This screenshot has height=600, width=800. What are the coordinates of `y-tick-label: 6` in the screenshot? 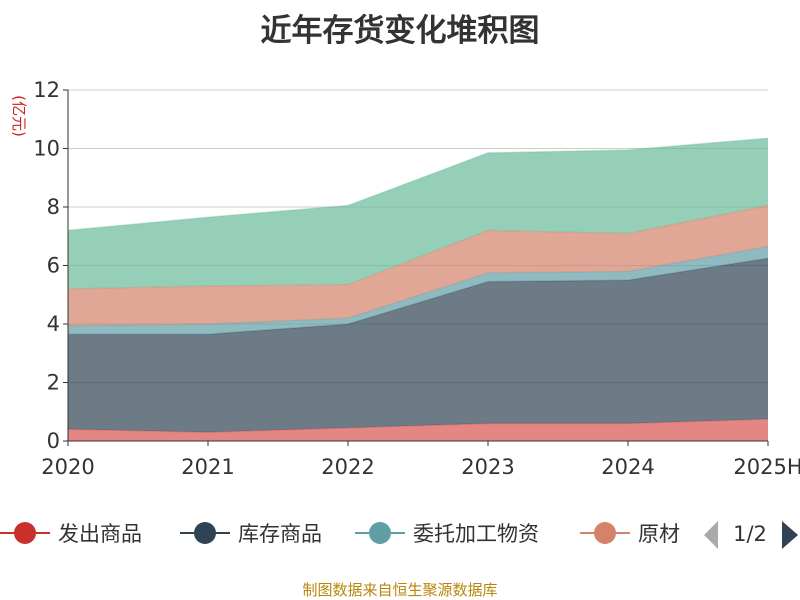 It's located at (53, 266).